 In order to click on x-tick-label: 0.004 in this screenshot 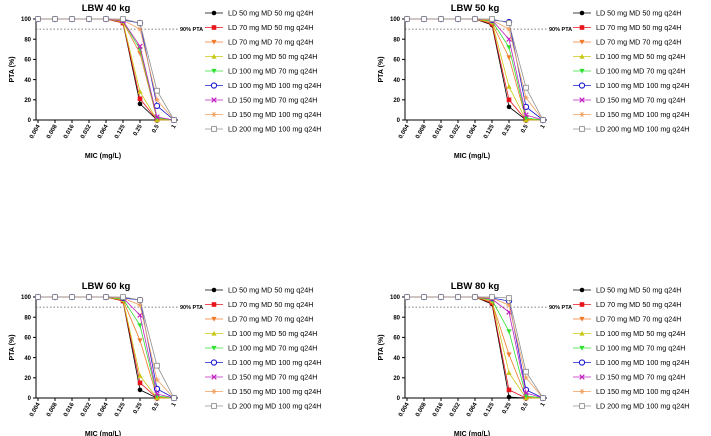, I will do `click(35, 409)`.